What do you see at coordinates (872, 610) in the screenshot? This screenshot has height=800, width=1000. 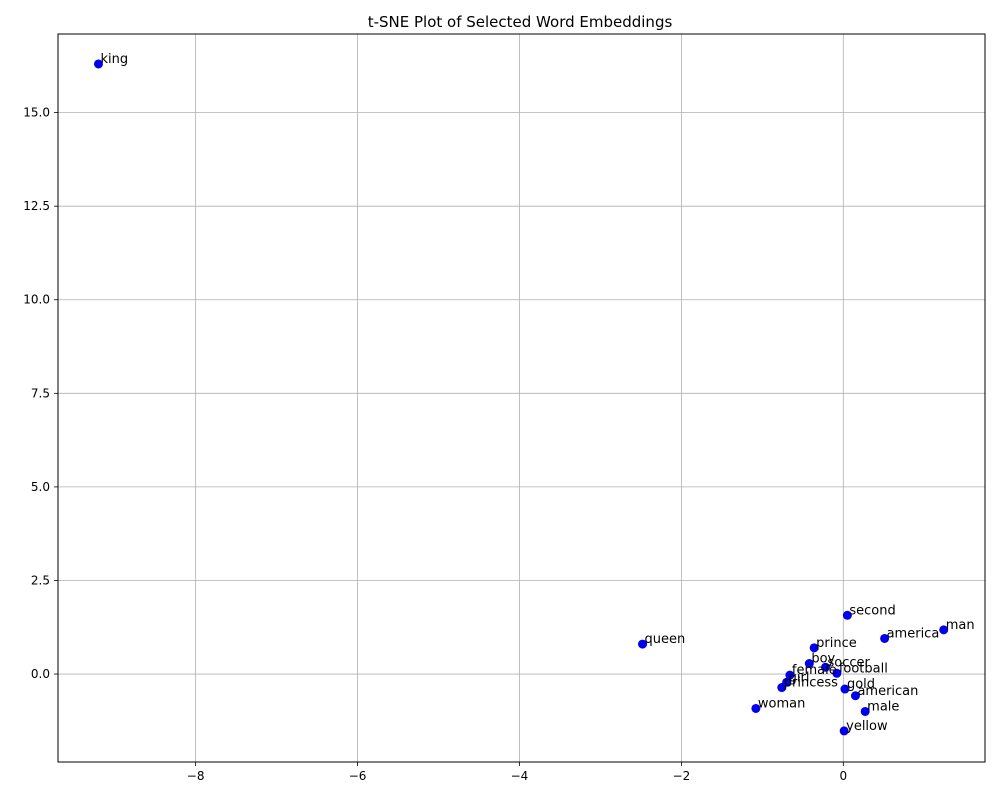 I see `point-label-second: second` at bounding box center [872, 610].